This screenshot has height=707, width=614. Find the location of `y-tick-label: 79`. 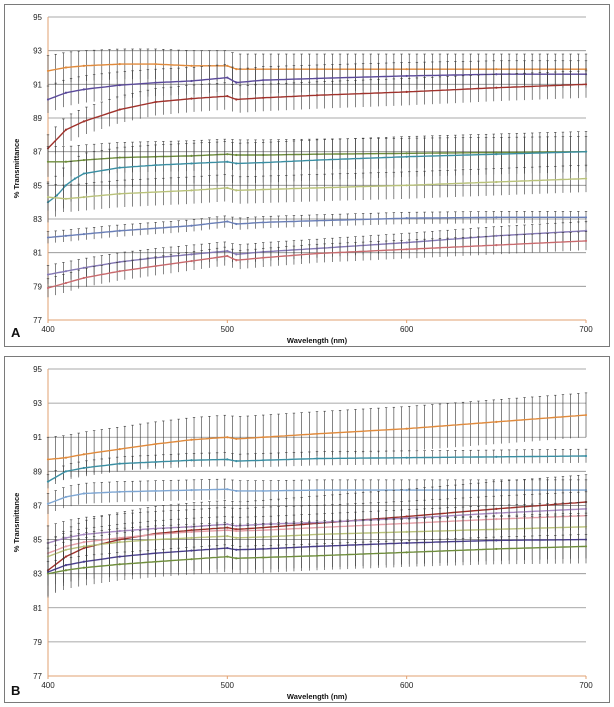

y-tick-label: 79 is located at coordinates (37, 286).